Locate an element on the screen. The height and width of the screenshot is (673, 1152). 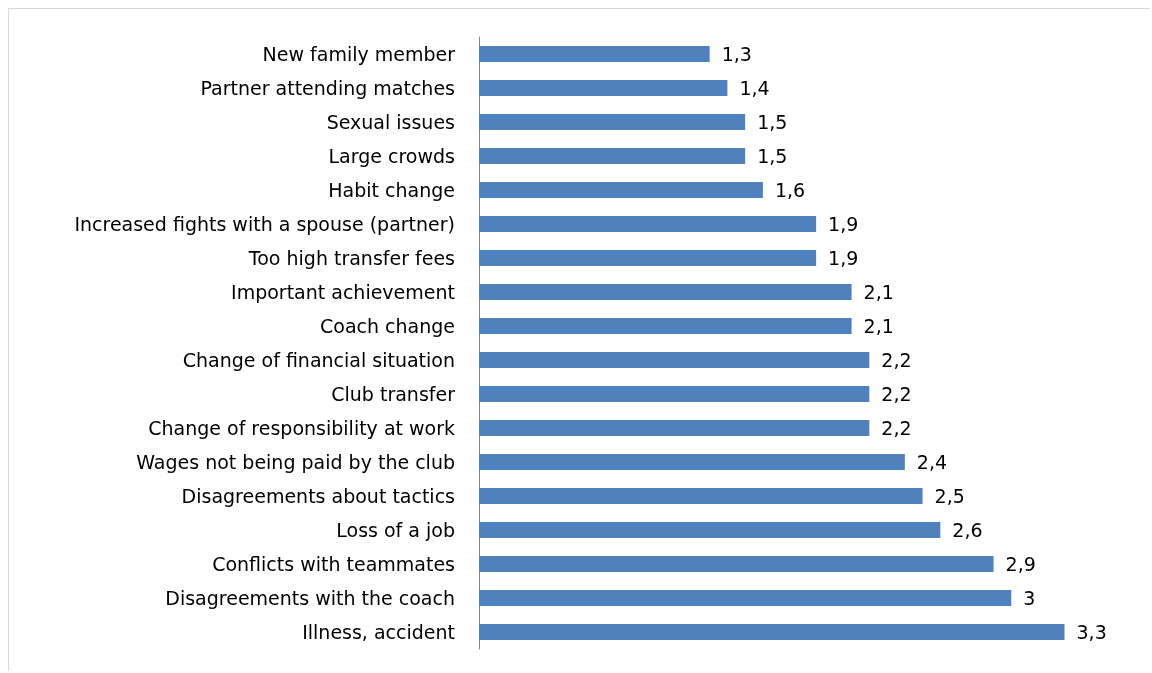
data-label: 2,4 is located at coordinates (932, 462).